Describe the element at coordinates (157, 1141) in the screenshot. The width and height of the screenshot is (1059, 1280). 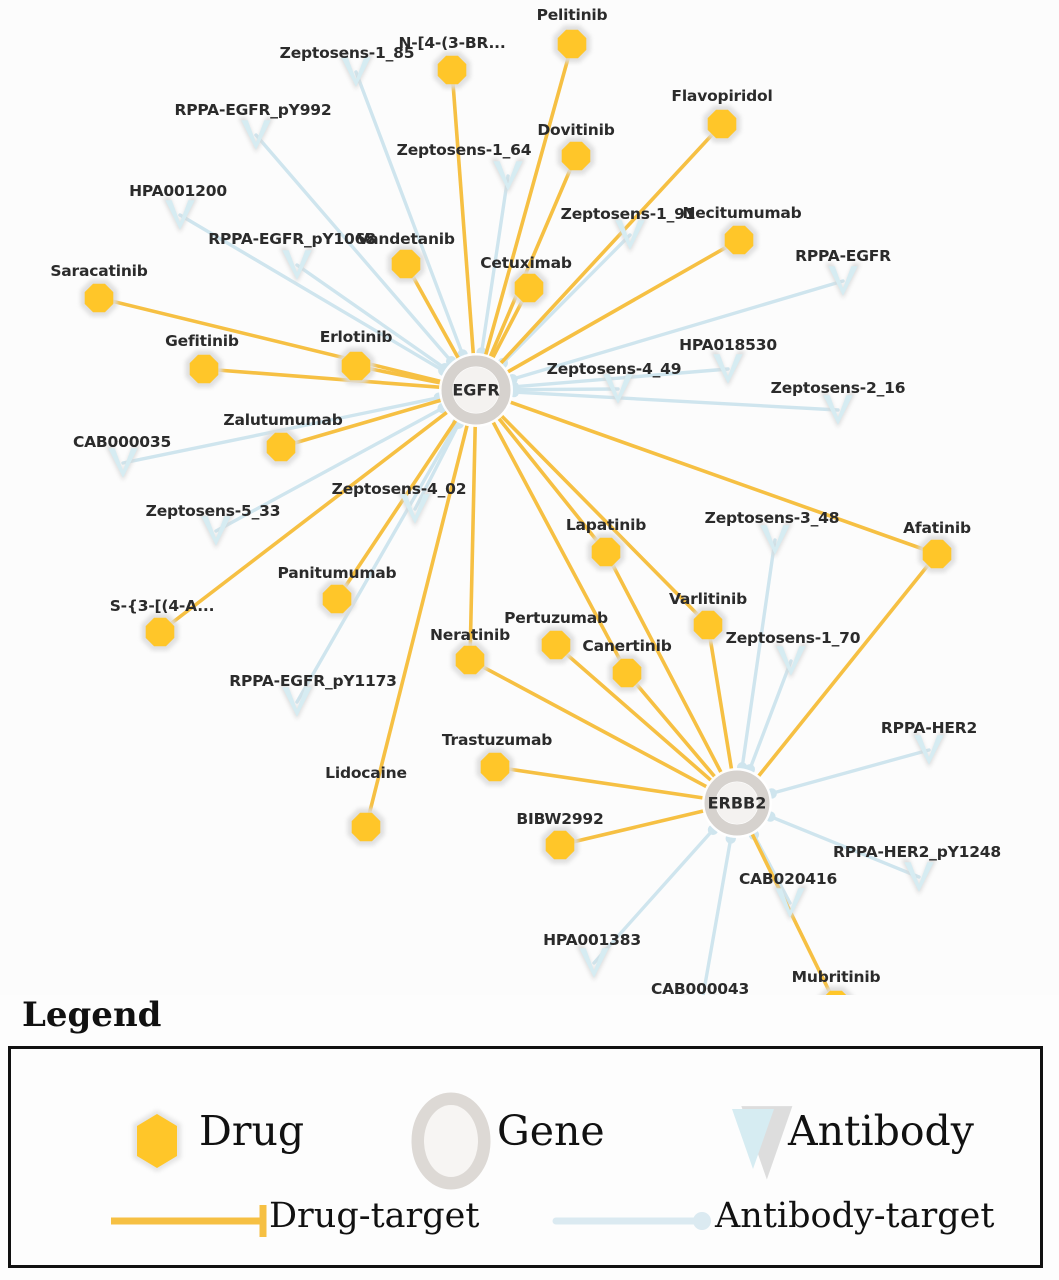
I see `legend-drug-swatch` at that location.